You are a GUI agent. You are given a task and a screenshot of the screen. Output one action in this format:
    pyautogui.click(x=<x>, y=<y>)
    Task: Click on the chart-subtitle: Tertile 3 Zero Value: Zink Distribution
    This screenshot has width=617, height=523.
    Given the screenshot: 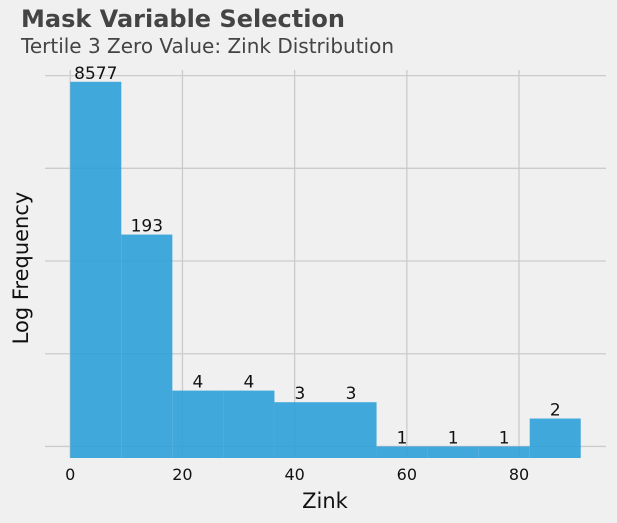 What is the action you would take?
    pyautogui.click(x=207, y=46)
    